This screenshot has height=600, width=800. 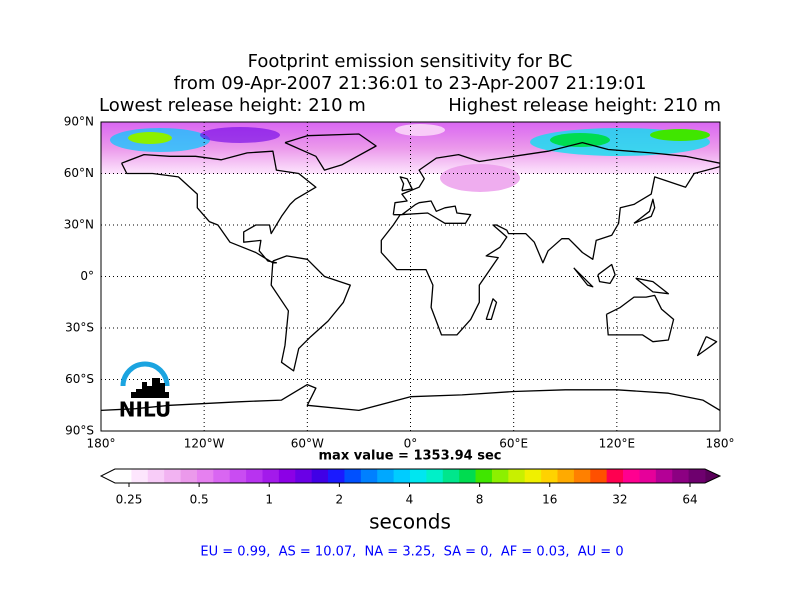 What do you see at coordinates (79, 431) in the screenshot?
I see `y-tick-label: 90°S` at bounding box center [79, 431].